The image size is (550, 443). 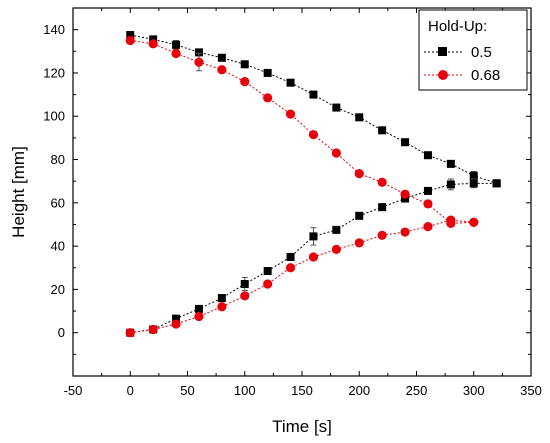 What do you see at coordinates (54, 116) in the screenshot?
I see `y-tick-label: 100` at bounding box center [54, 116].